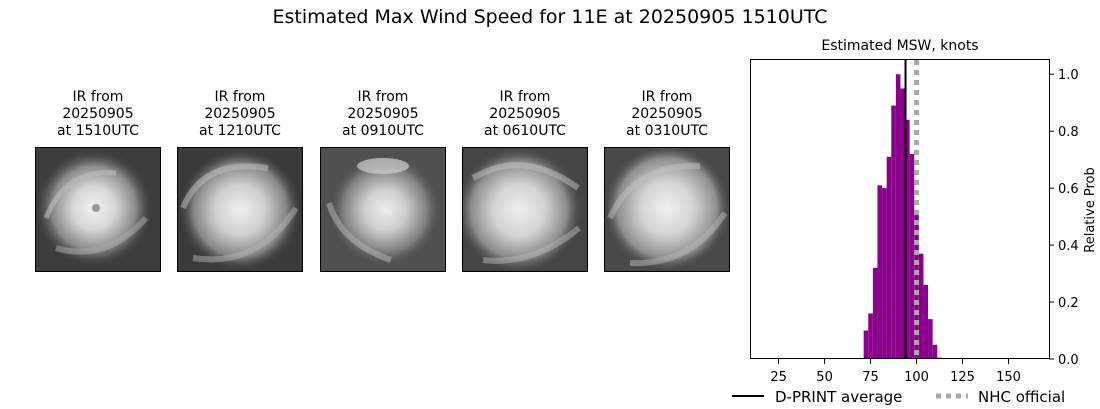  I want to click on x-axis-ticks: 25 50 75 100 125 150, so click(895, 372).